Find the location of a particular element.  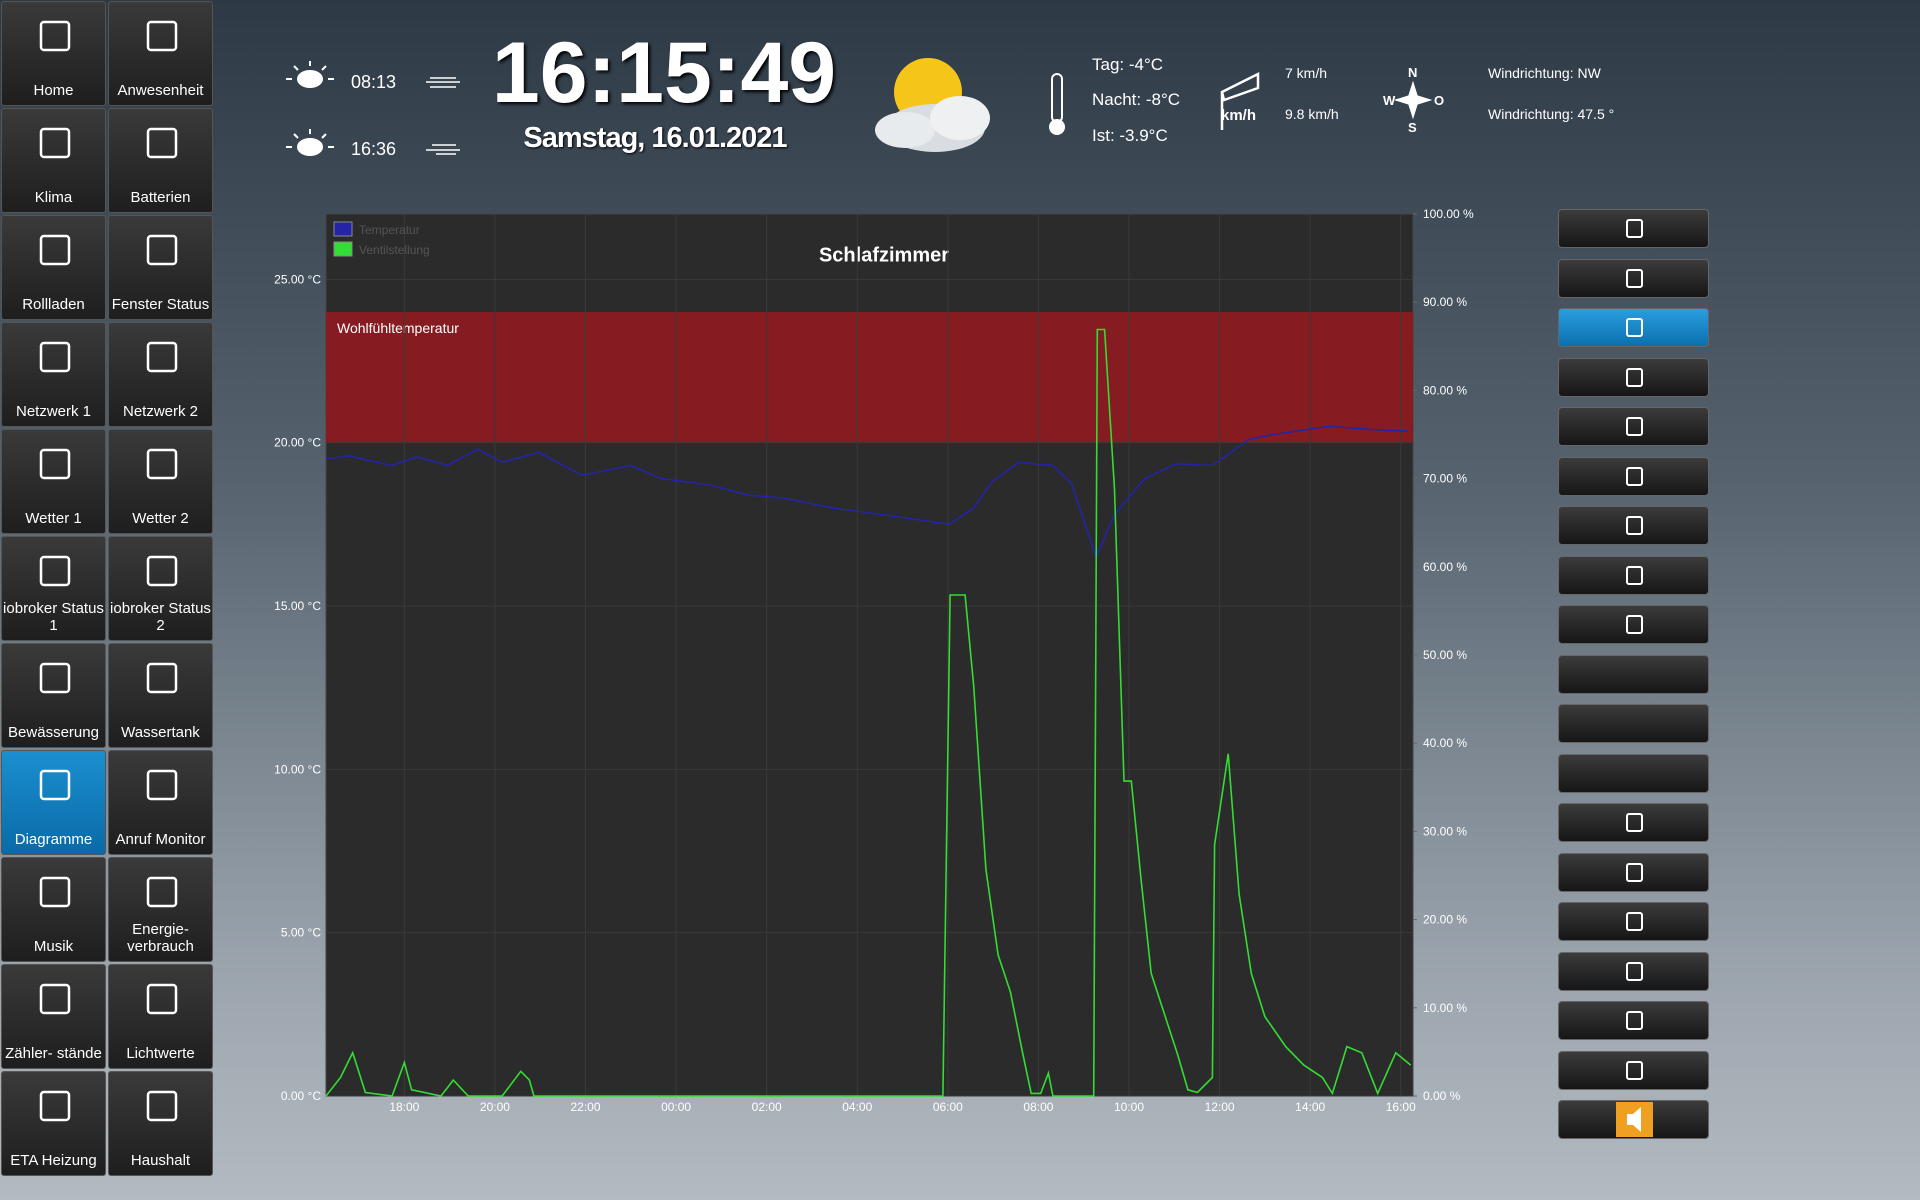

x-tick-label: 16:00 is located at coordinates (1401, 1107).